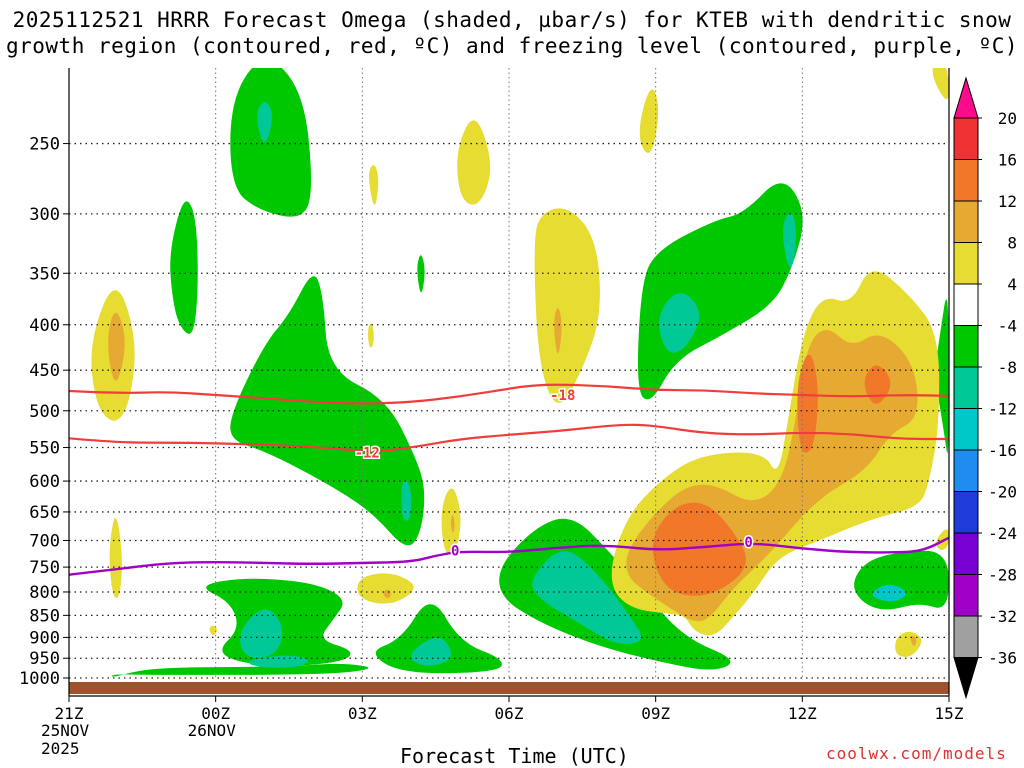 The image size is (1024, 768). I want to click on omega-region-cyan, so click(889, 593).